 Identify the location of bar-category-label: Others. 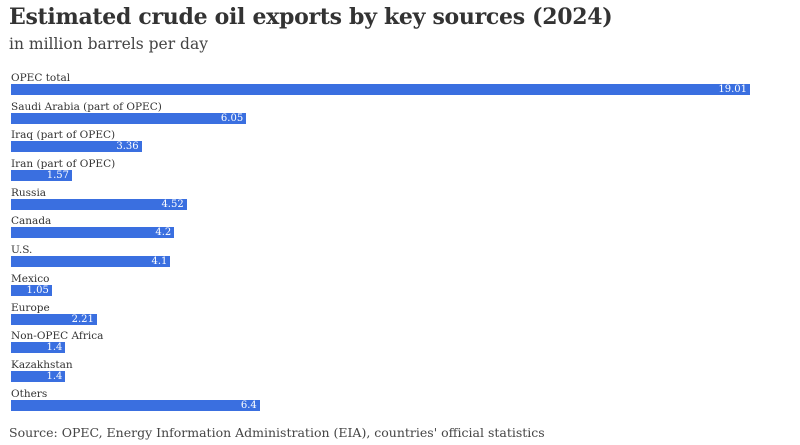
(29, 393).